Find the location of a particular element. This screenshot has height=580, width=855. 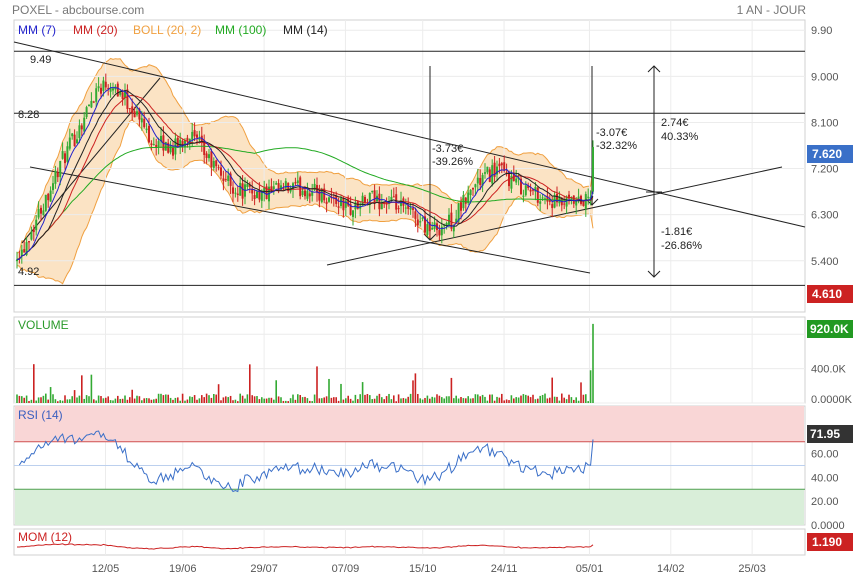

annotation-1-percent: -39.26% is located at coordinates (452, 162).